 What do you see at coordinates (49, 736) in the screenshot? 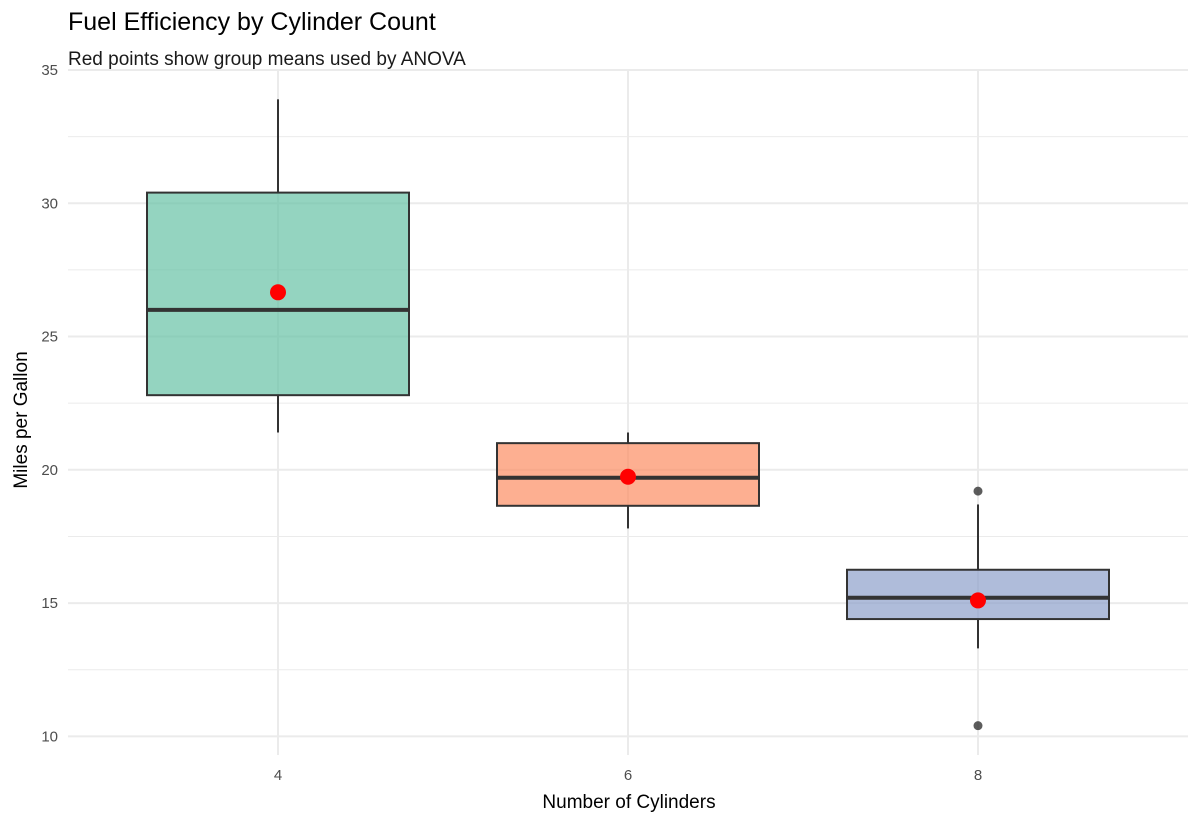
I see `y-tick-label: 10` at bounding box center [49, 736].